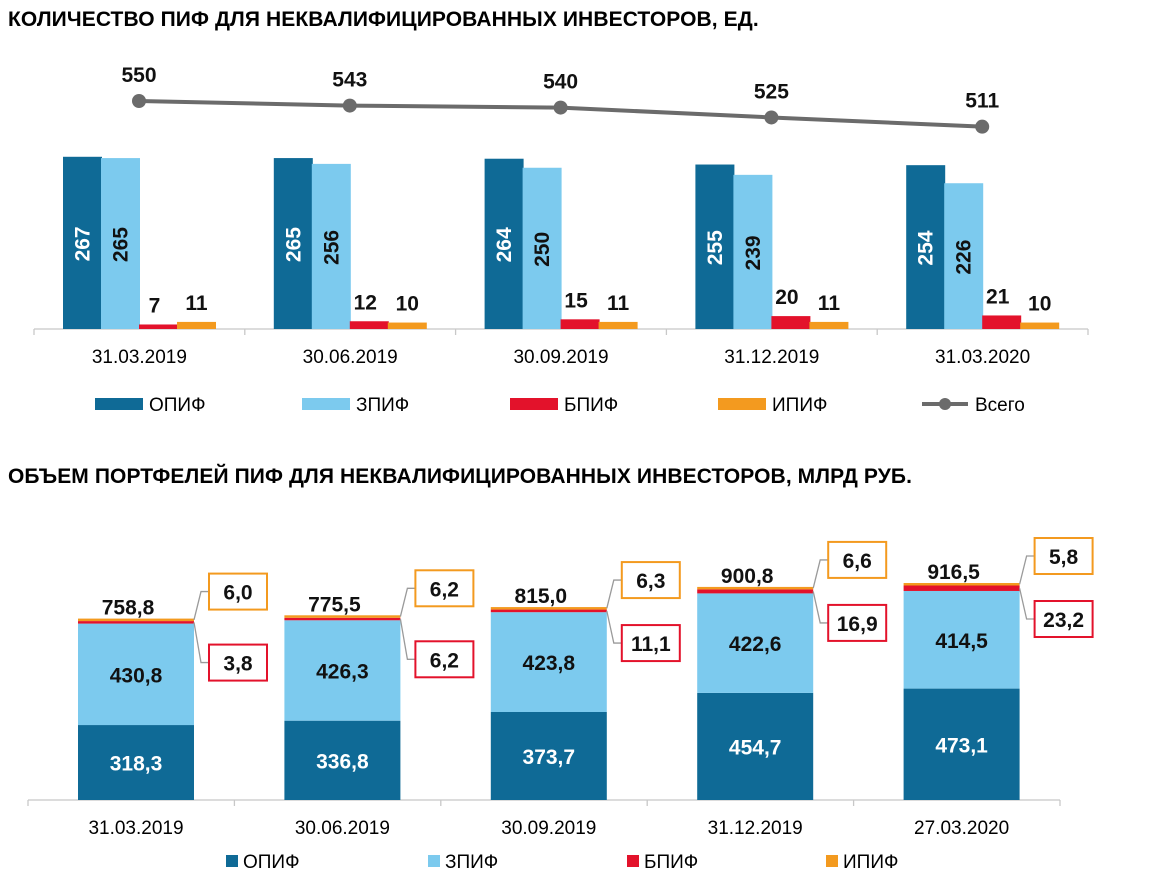  Describe the element at coordinates (434, 861) in the screenshot. I see `legend2-swatch-zpif` at that location.